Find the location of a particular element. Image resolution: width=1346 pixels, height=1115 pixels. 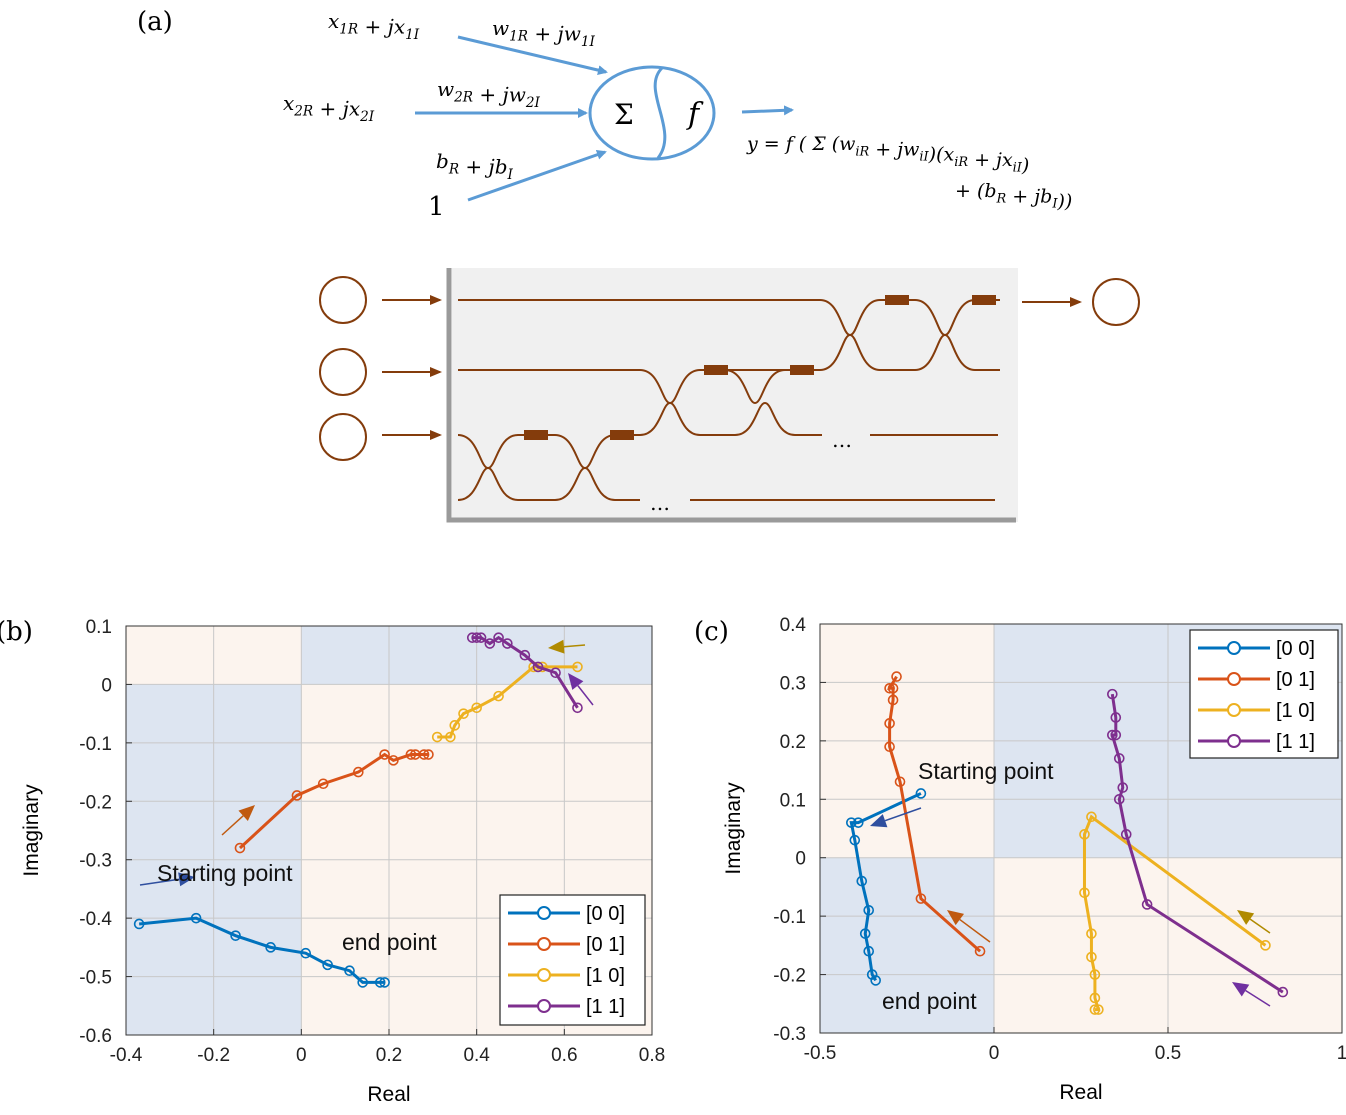

mesh-box is located at coordinates (735, 395).